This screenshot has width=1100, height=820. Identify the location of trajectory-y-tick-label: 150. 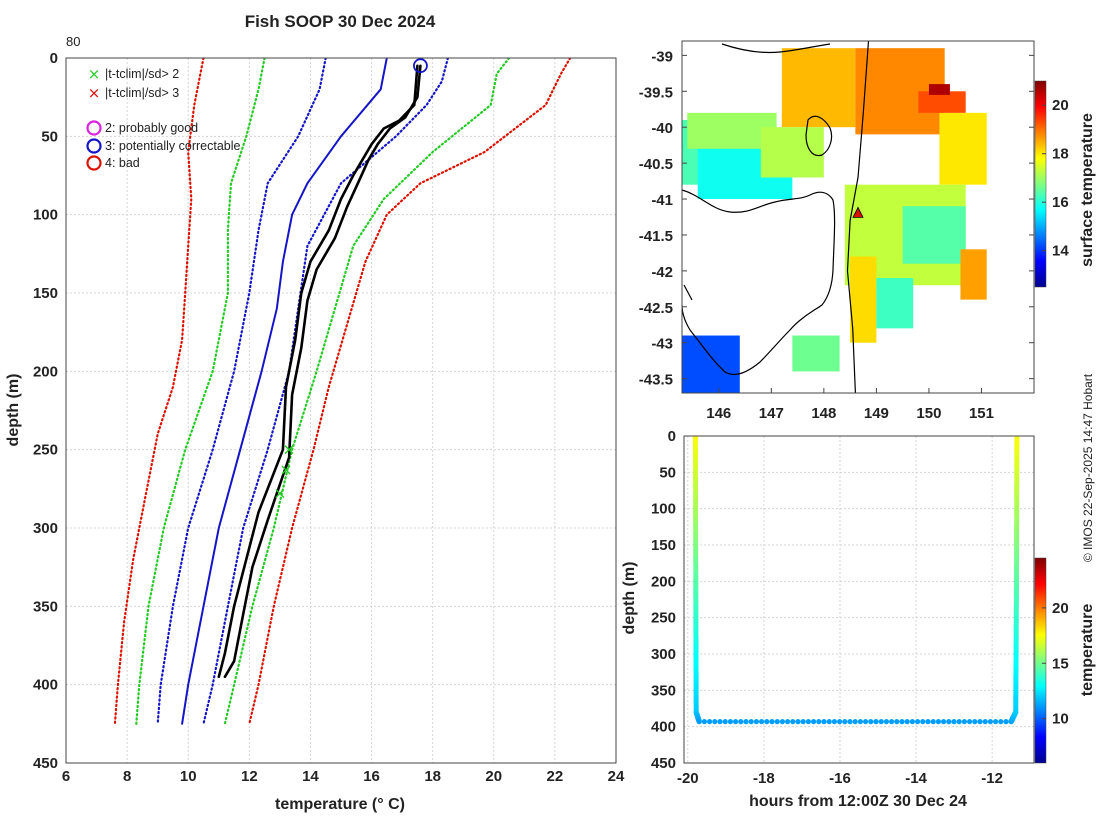
(663, 545).